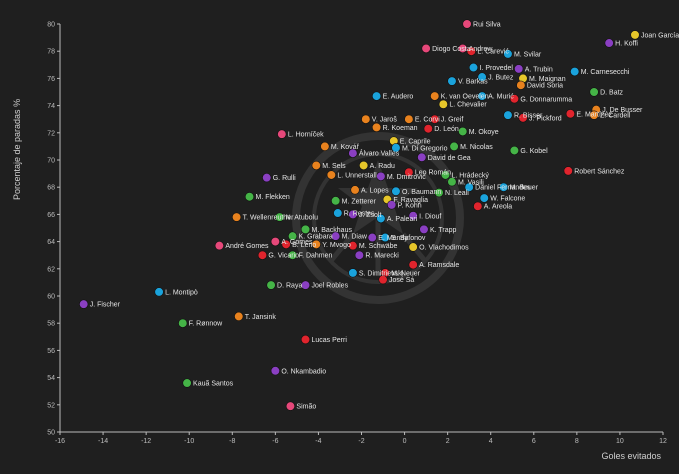  Describe the element at coordinates (304, 245) in the screenshot. I see `point-label: B. Leno` at that location.